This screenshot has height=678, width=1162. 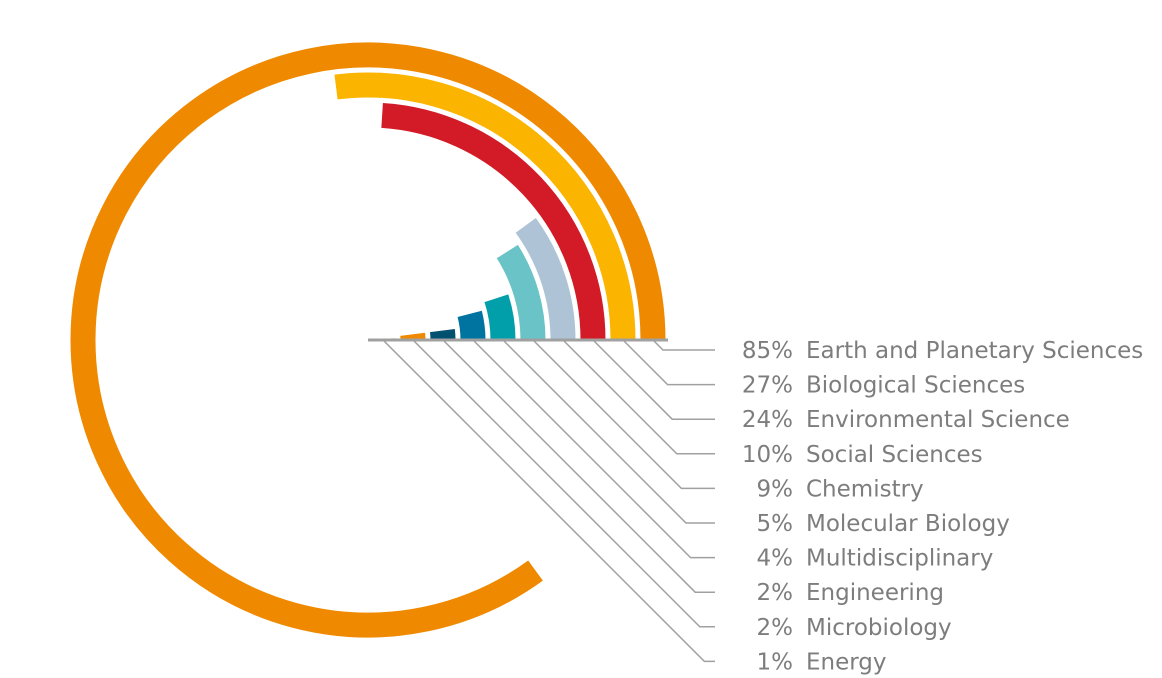 What do you see at coordinates (775, 559) in the screenshot?
I see `value-label-multidisciplinary: 4%` at bounding box center [775, 559].